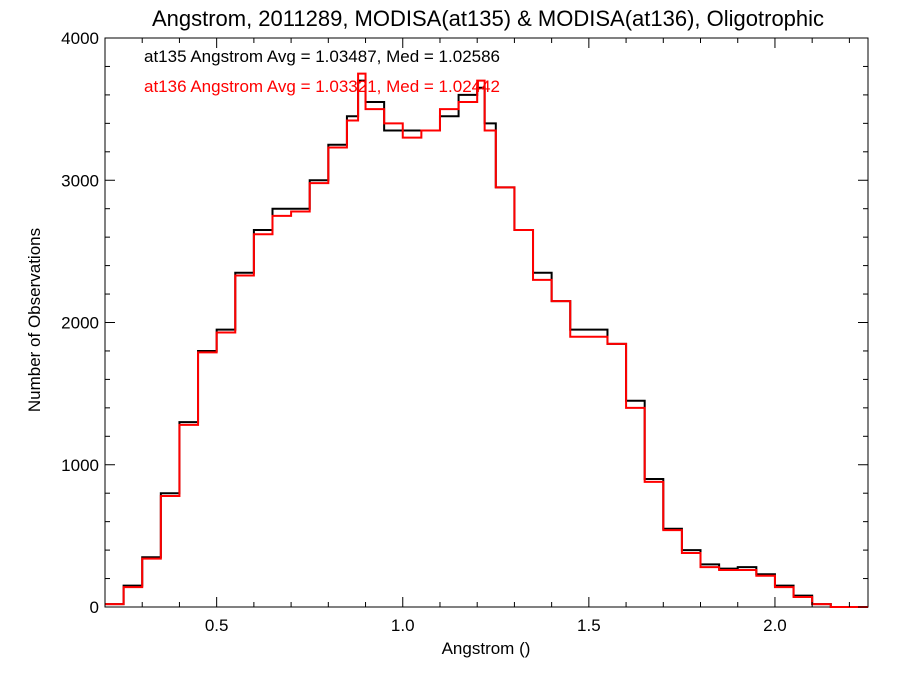  What do you see at coordinates (775, 625) in the screenshot?
I see `x-tick-label: 2.0` at bounding box center [775, 625].